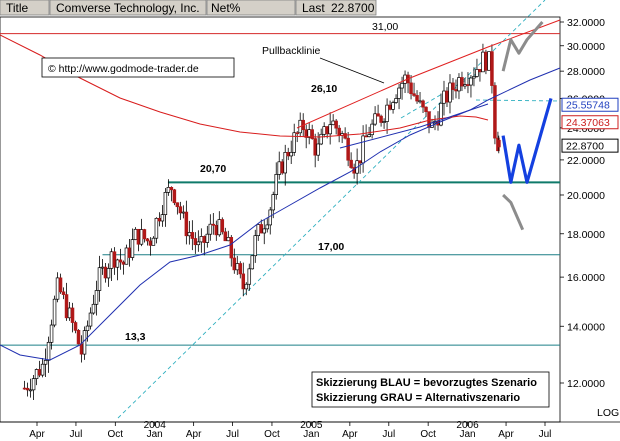  Describe the element at coordinates (213, 169) in the screenshot. I see `level-label-2070: 20,70` at that location.